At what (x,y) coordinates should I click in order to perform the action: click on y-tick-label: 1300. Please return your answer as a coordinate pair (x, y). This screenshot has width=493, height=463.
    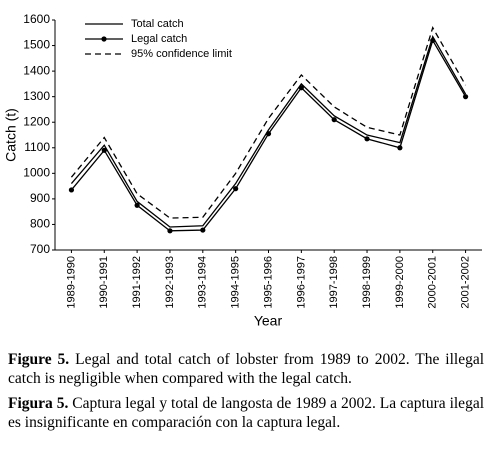
    Looking at the image, I should click on (36, 96).